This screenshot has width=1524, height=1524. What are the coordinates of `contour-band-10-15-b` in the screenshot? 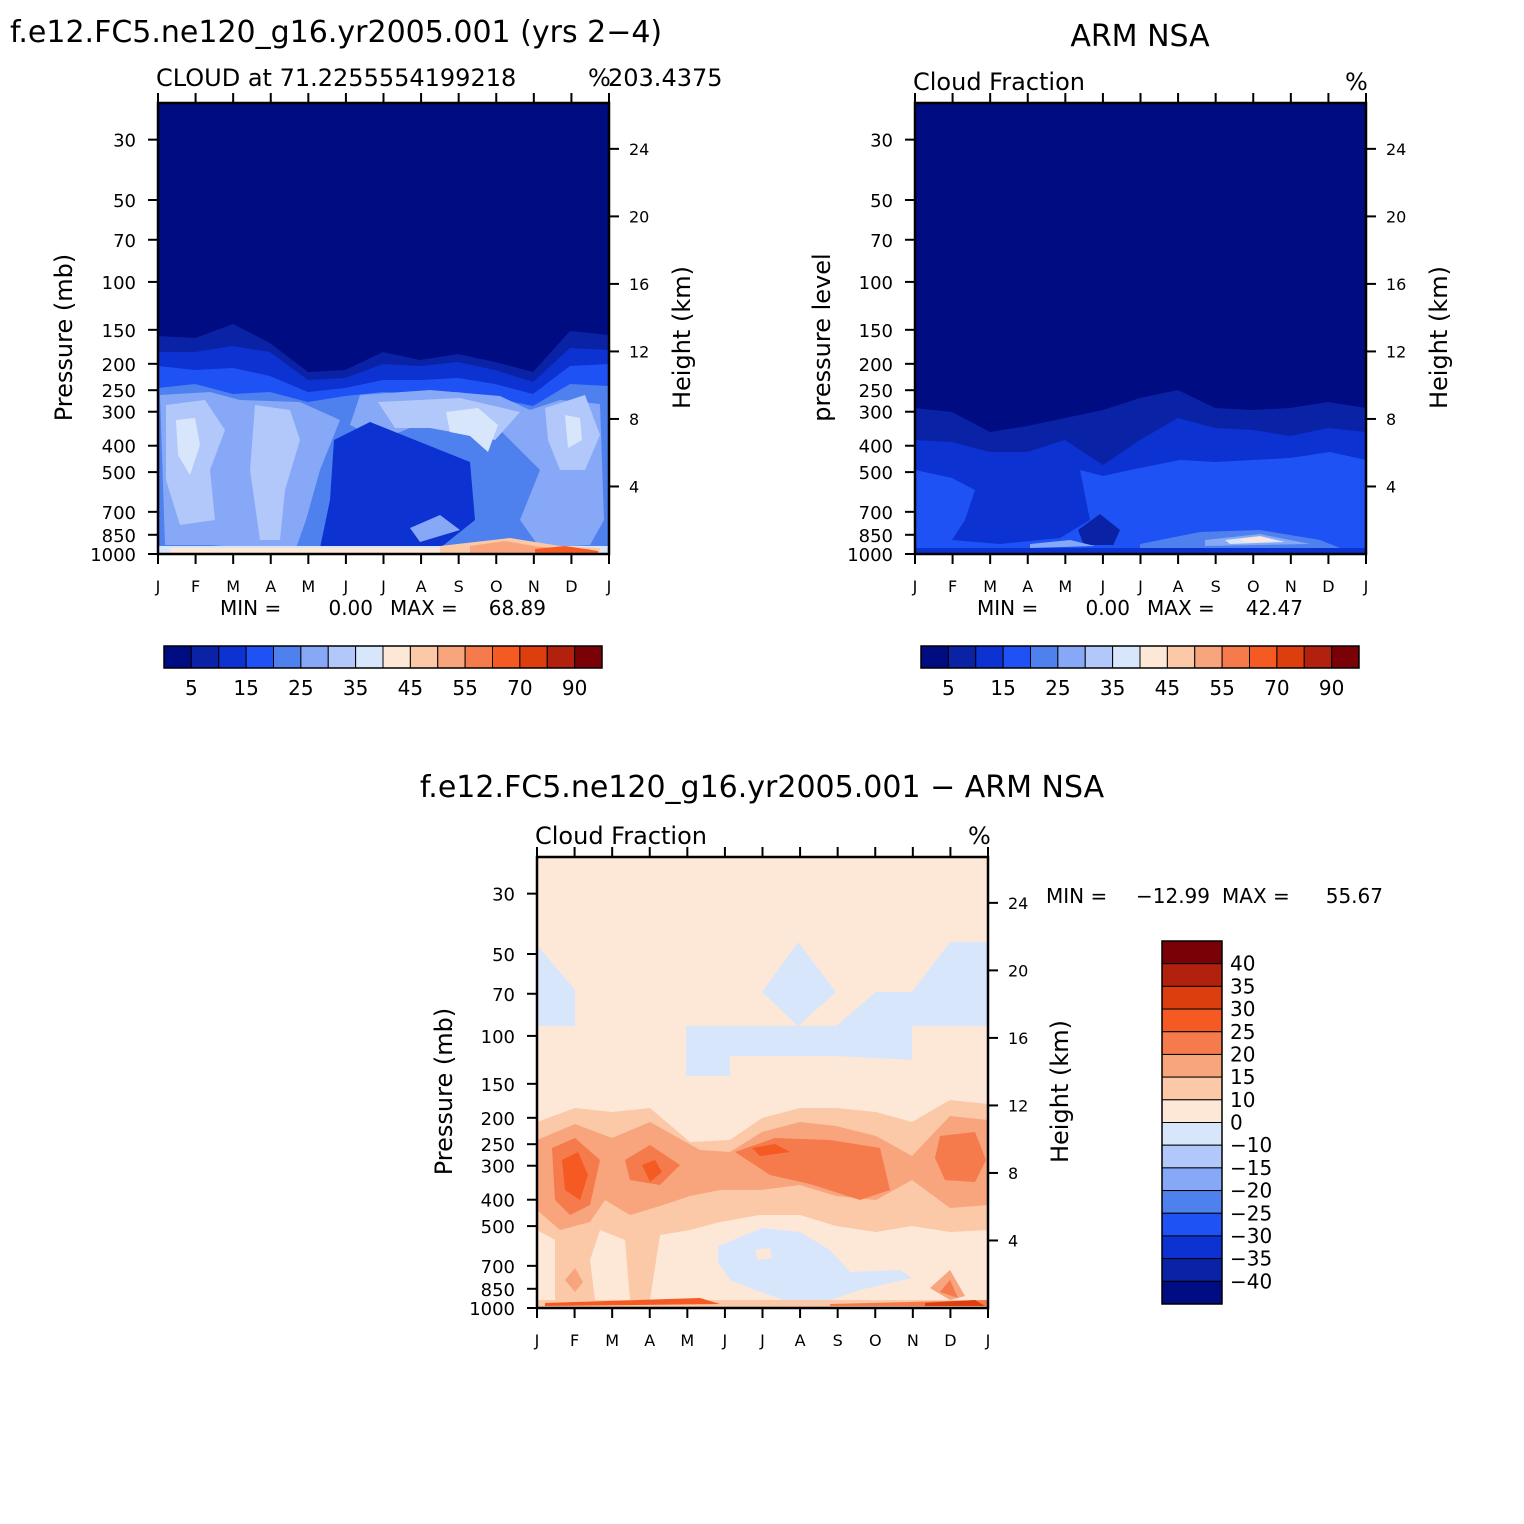 It's located at (1028, 496).